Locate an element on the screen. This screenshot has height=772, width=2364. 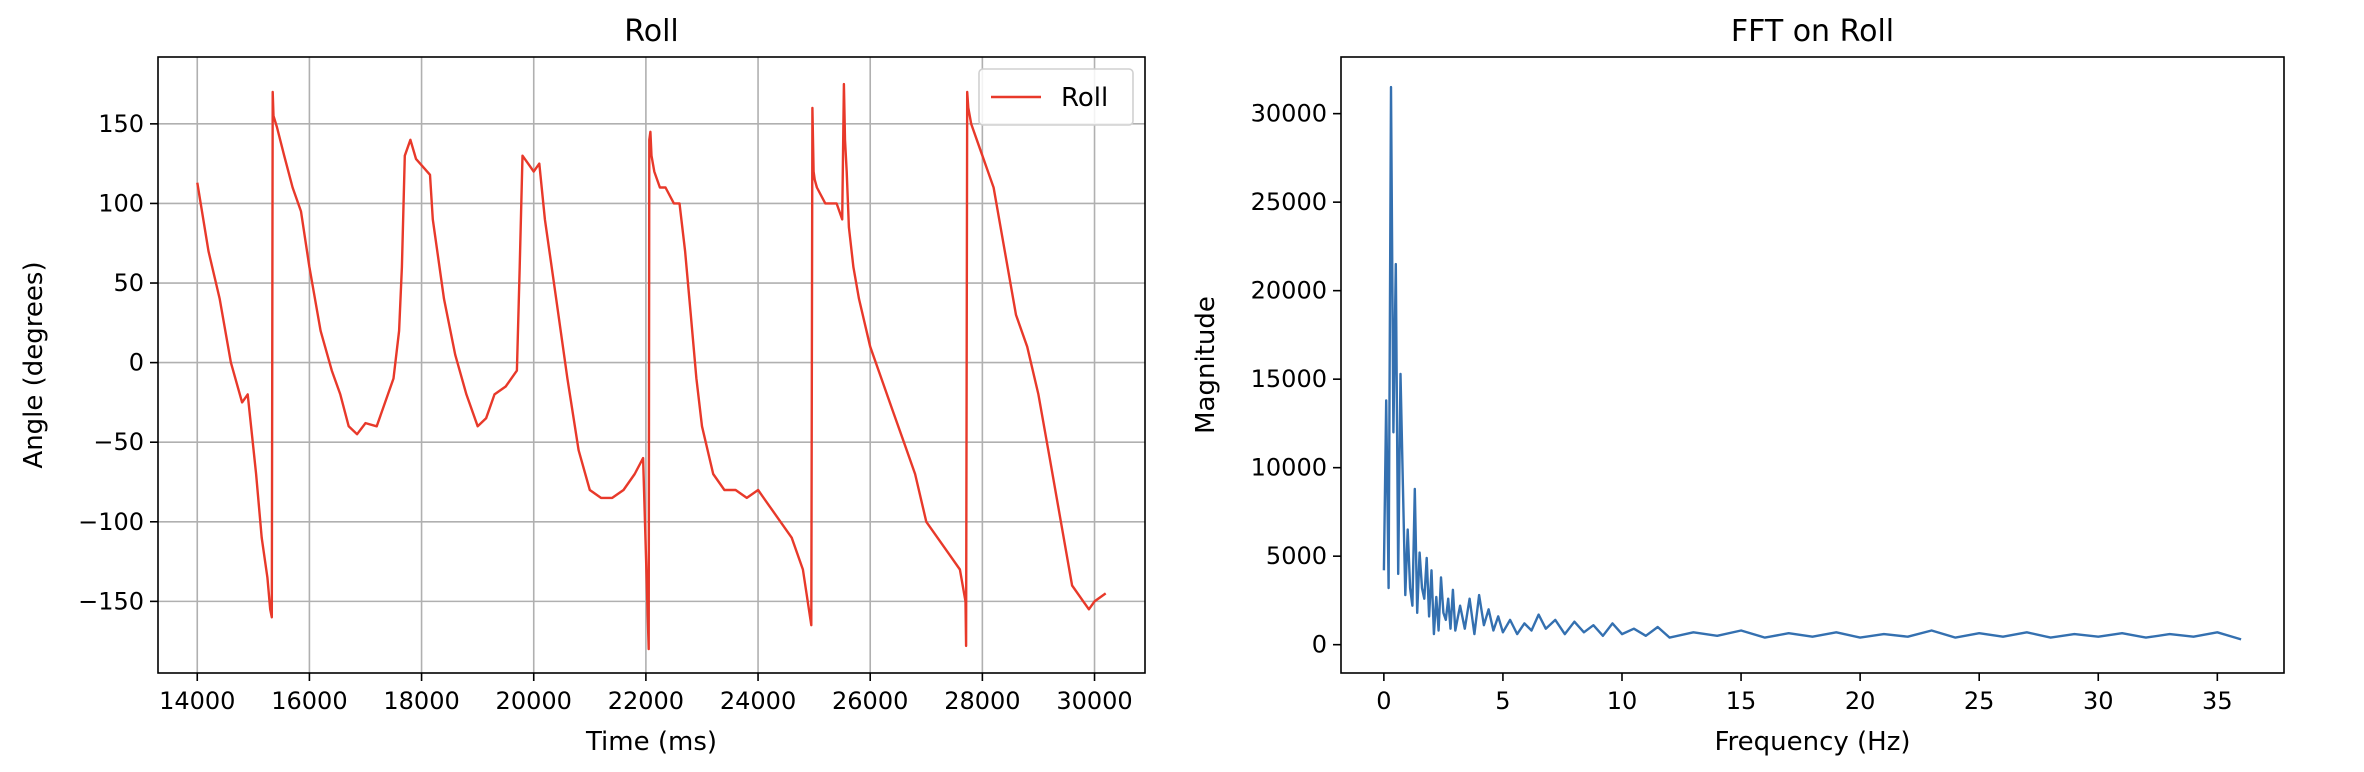
legend-box is located at coordinates (1056, 97).